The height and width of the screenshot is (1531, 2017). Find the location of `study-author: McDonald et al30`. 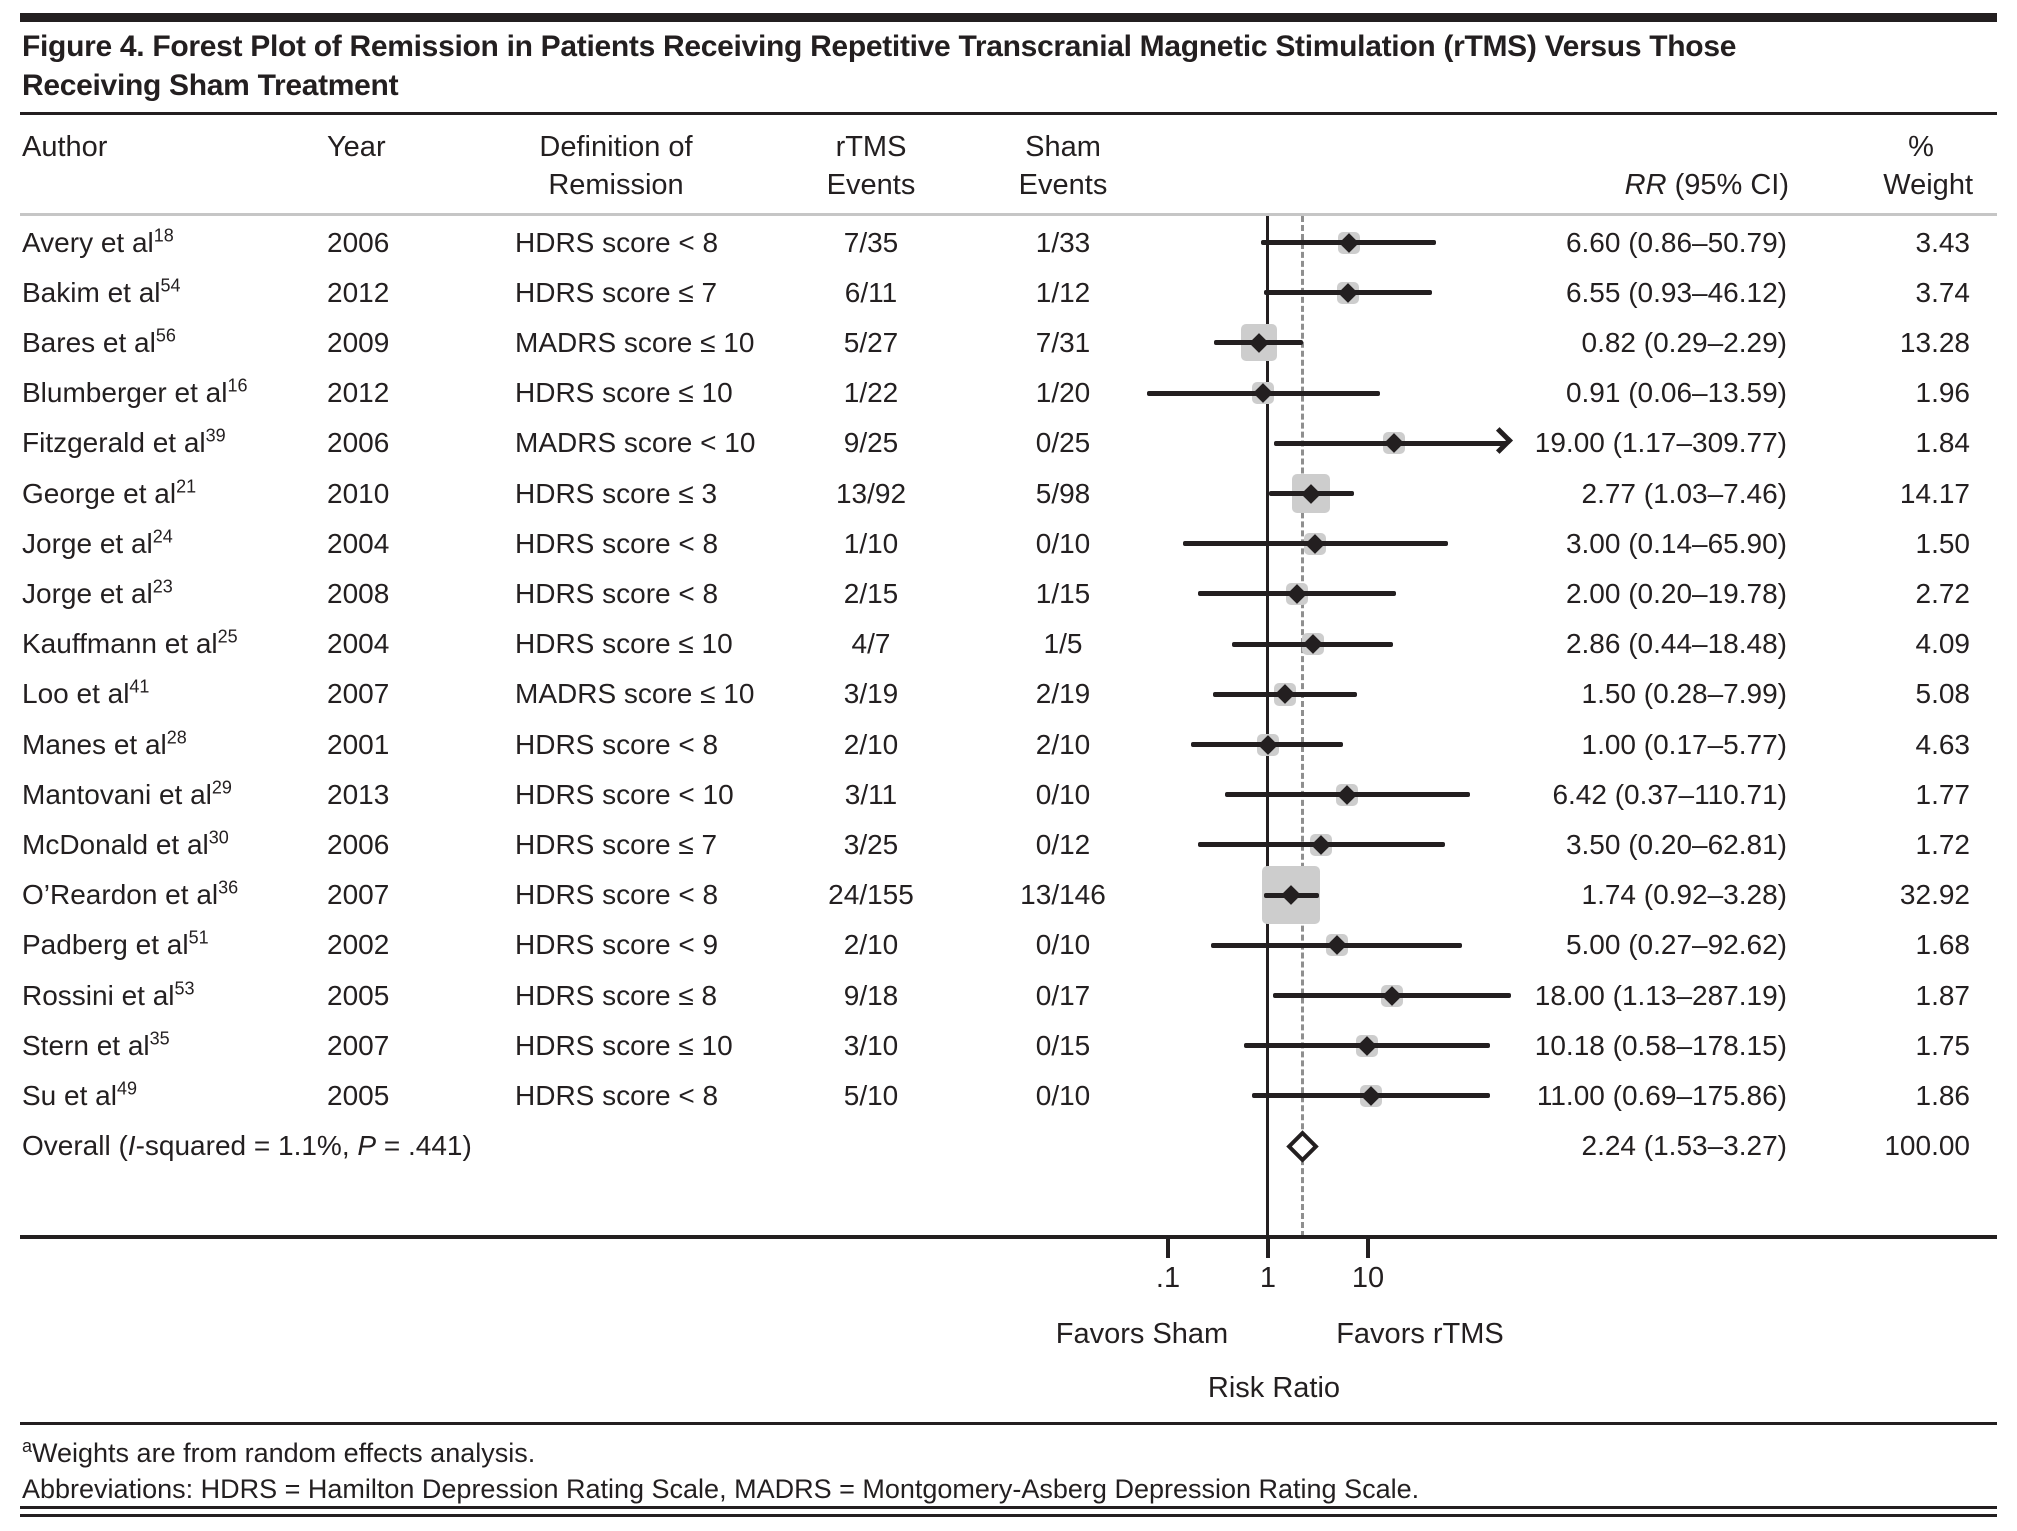

study-author: McDonald et al30 is located at coordinates (125, 843).